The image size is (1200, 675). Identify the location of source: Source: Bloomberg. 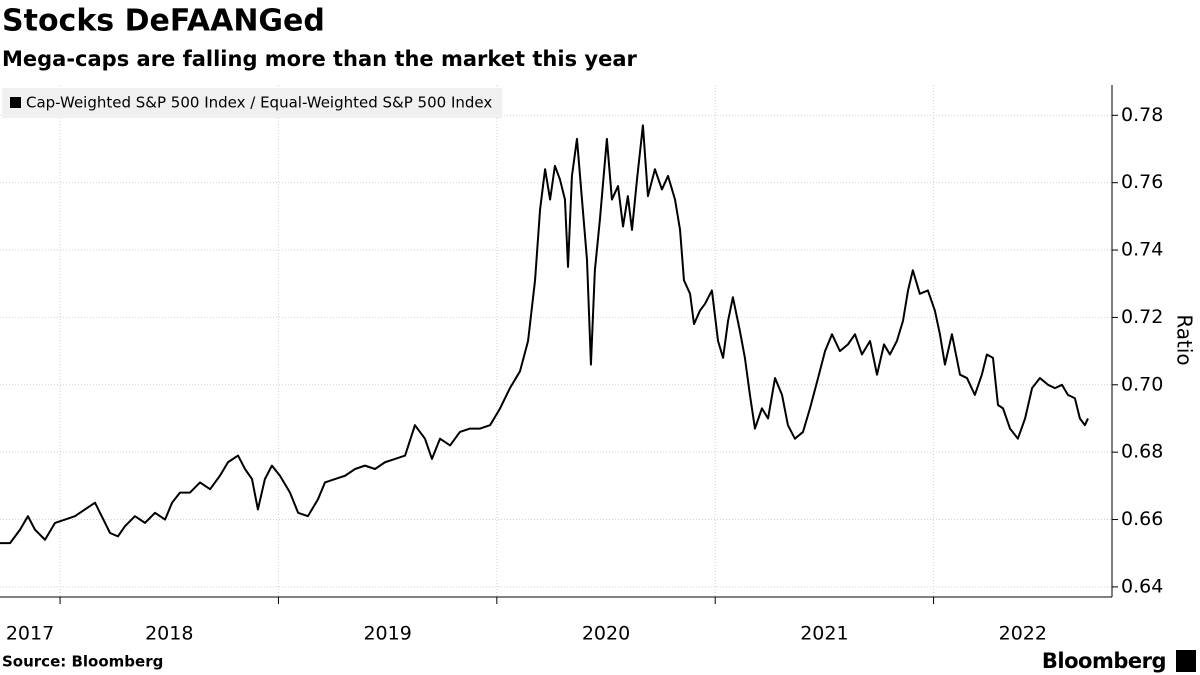
(82, 662).